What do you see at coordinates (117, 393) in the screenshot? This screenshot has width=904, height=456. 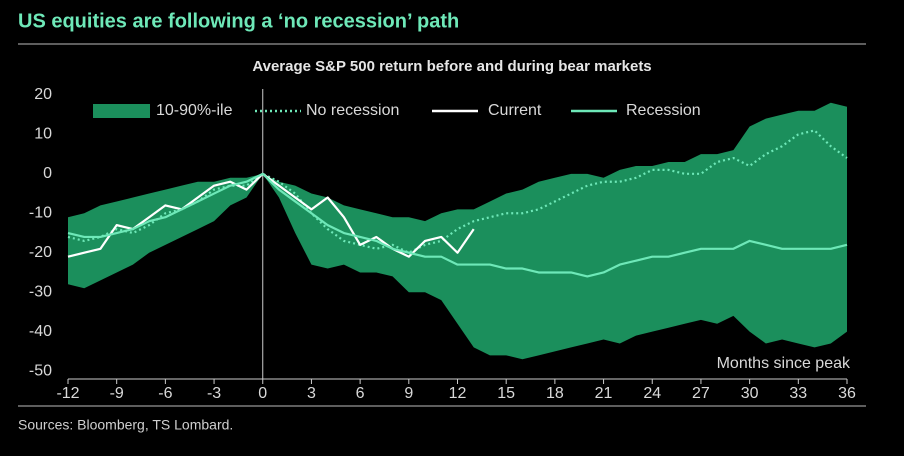 I see `x-tick-label: -9` at bounding box center [117, 393].